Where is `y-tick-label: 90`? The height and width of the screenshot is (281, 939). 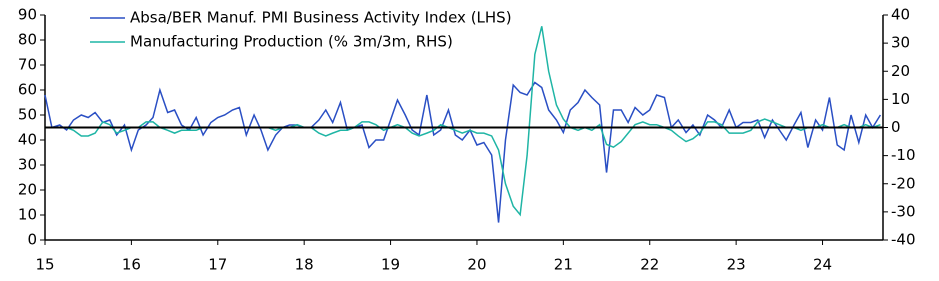 y-tick-label: 90 is located at coordinates (27, 15).